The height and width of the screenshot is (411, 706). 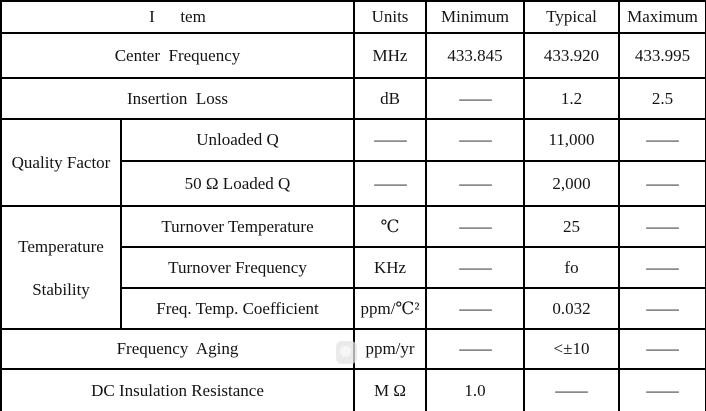 I want to click on cell-typ: fo, so click(x=571, y=267).